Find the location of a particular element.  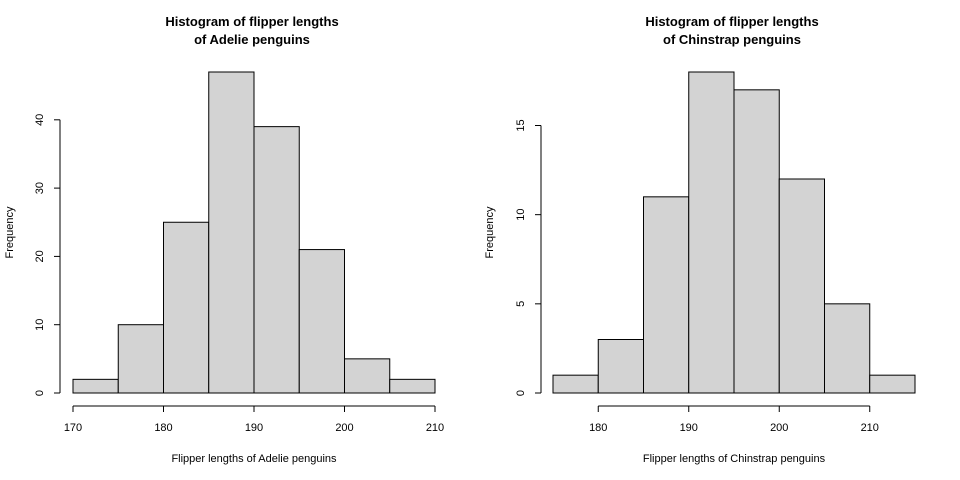

x-axis: 180 190 200 210 is located at coordinates (734, 419).